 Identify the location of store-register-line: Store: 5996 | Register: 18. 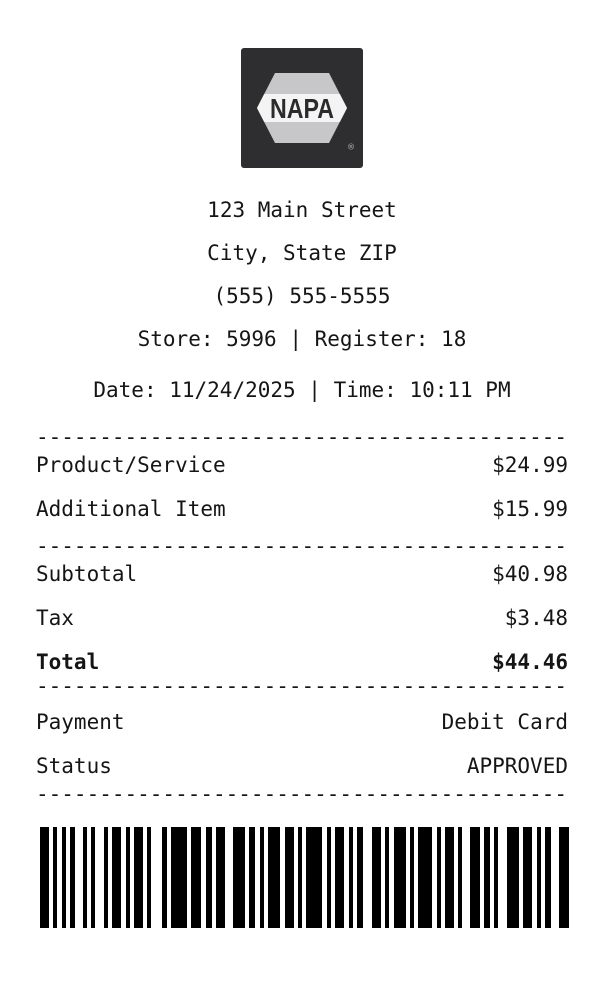
(302, 339).